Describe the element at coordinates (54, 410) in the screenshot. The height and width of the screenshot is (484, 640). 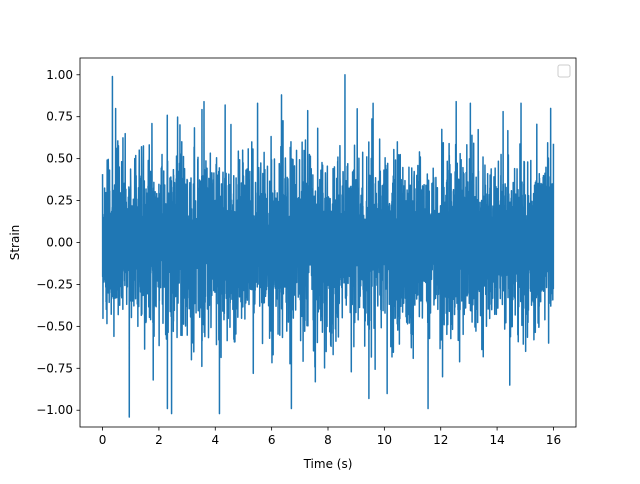
I see `y-tick-label: −1.00` at that location.